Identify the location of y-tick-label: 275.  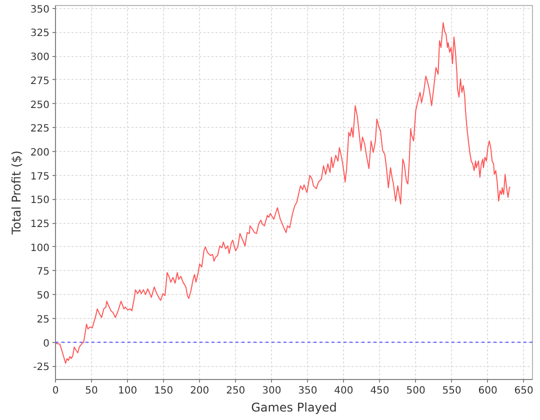
(40, 81).